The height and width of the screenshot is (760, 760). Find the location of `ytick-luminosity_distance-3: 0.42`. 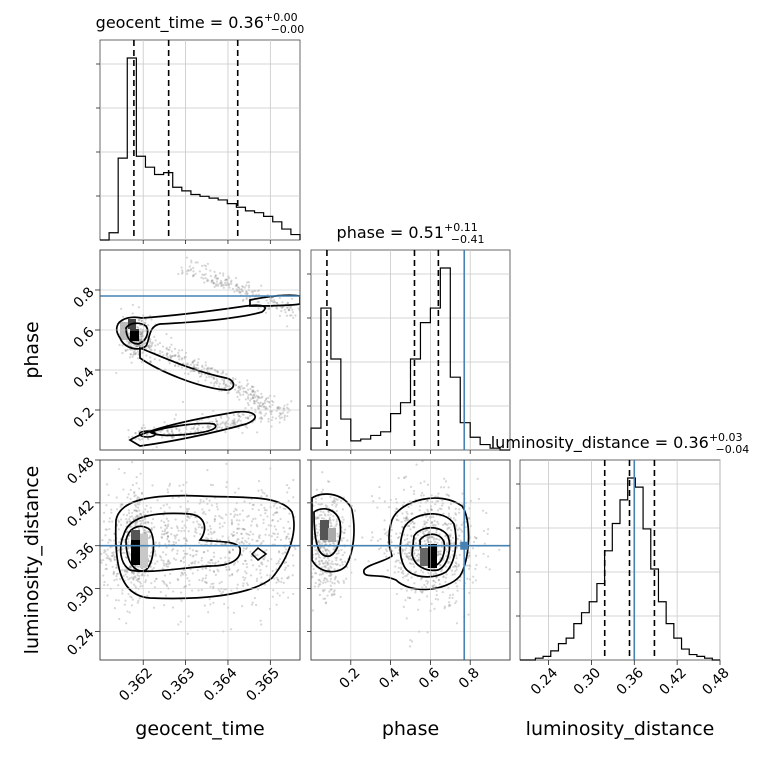

ytick-luminosity_distance-3: 0.42 is located at coordinates (80, 513).